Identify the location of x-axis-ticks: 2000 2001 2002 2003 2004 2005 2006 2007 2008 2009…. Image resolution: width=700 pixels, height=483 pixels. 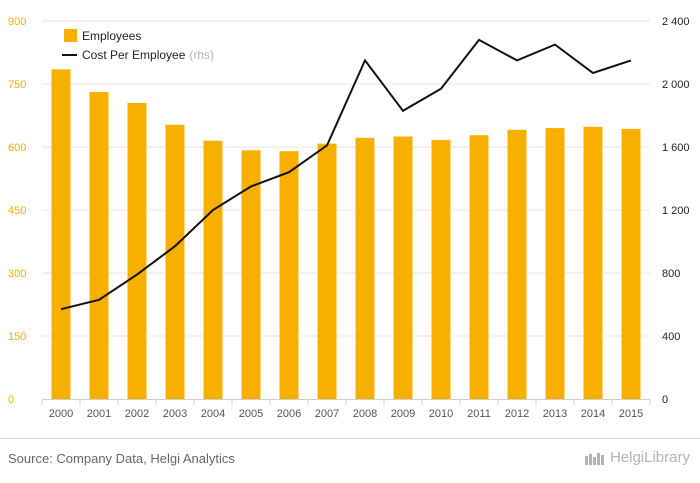
(346, 409).